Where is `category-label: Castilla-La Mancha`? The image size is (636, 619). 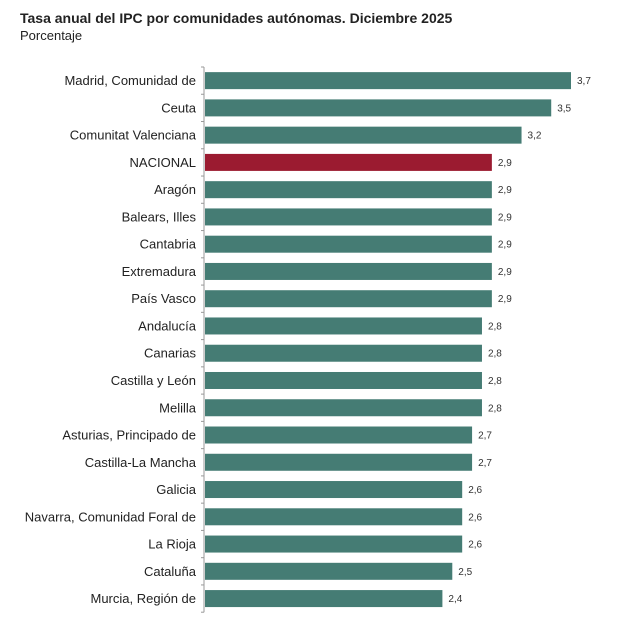 category-label: Castilla-La Mancha is located at coordinates (141, 462).